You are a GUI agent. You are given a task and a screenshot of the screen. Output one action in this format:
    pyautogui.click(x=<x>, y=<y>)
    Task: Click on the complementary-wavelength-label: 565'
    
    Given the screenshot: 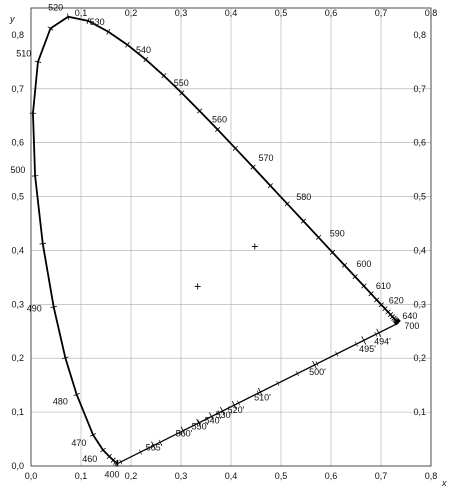 What is the action you would take?
    pyautogui.click(x=154, y=448)
    